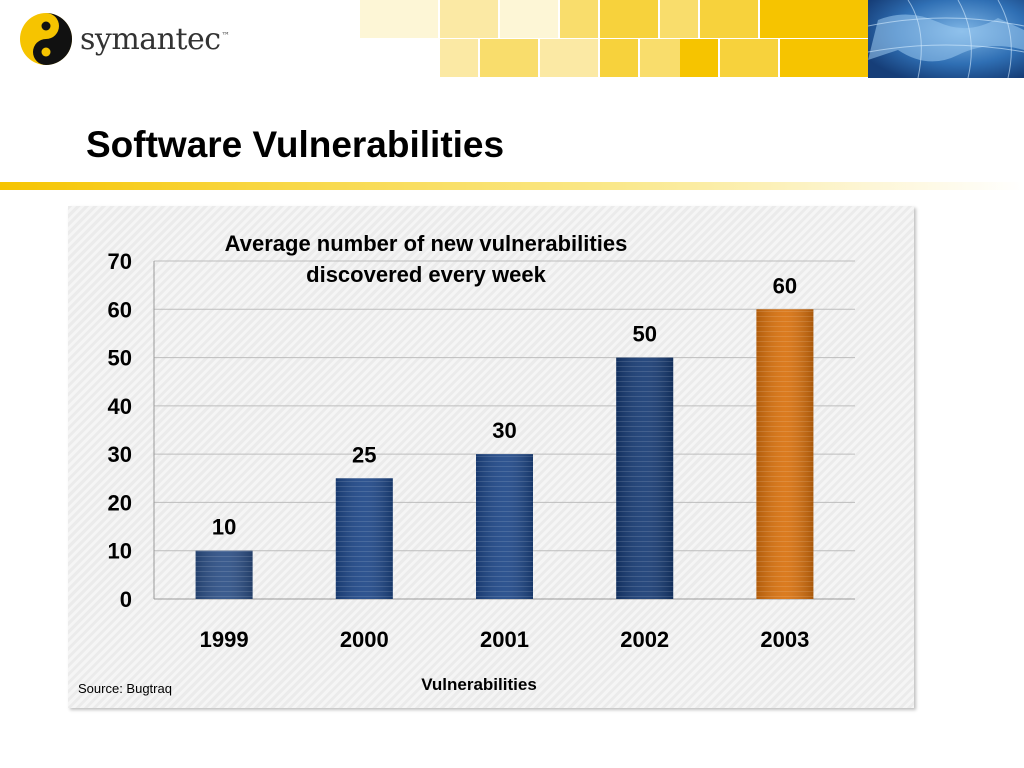 The image size is (1024, 768). I want to click on chart-title: discovered every week, so click(426, 274).